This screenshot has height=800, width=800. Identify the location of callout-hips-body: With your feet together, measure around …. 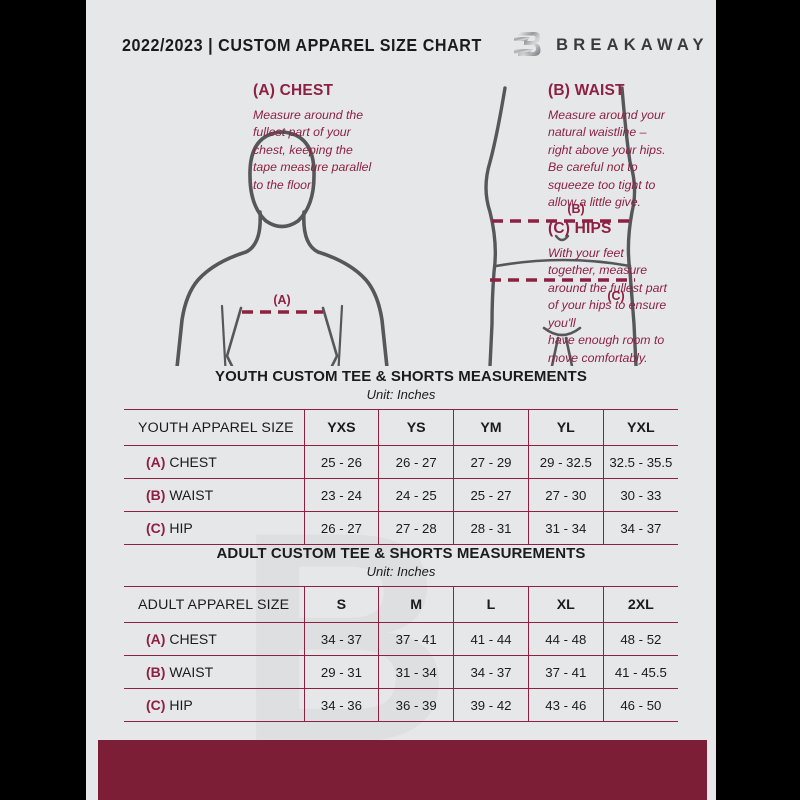
(607, 305).